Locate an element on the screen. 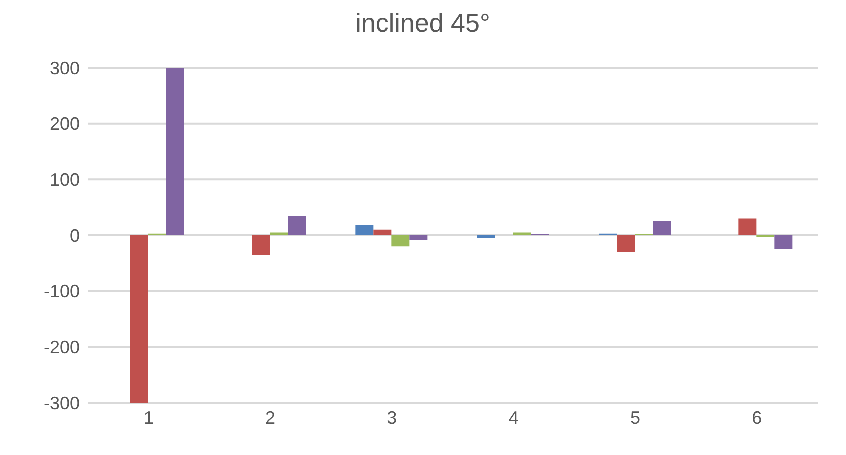 The height and width of the screenshot is (455, 846). x-tick-label: 3 is located at coordinates (392, 418).